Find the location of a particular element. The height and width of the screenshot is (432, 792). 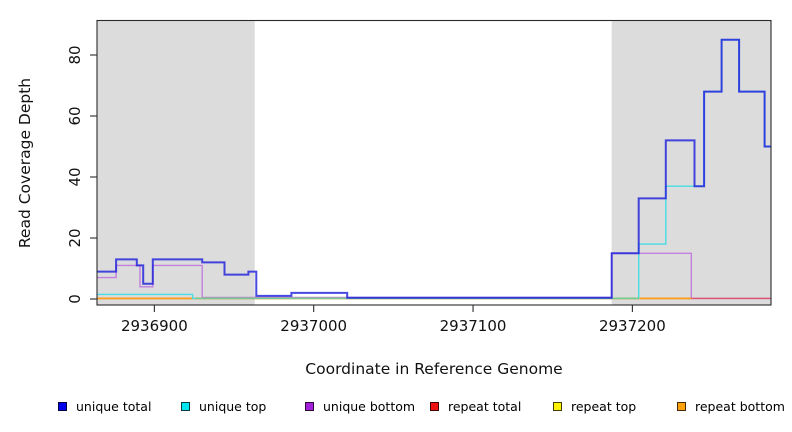

legend-label: unique top is located at coordinates (233, 406).